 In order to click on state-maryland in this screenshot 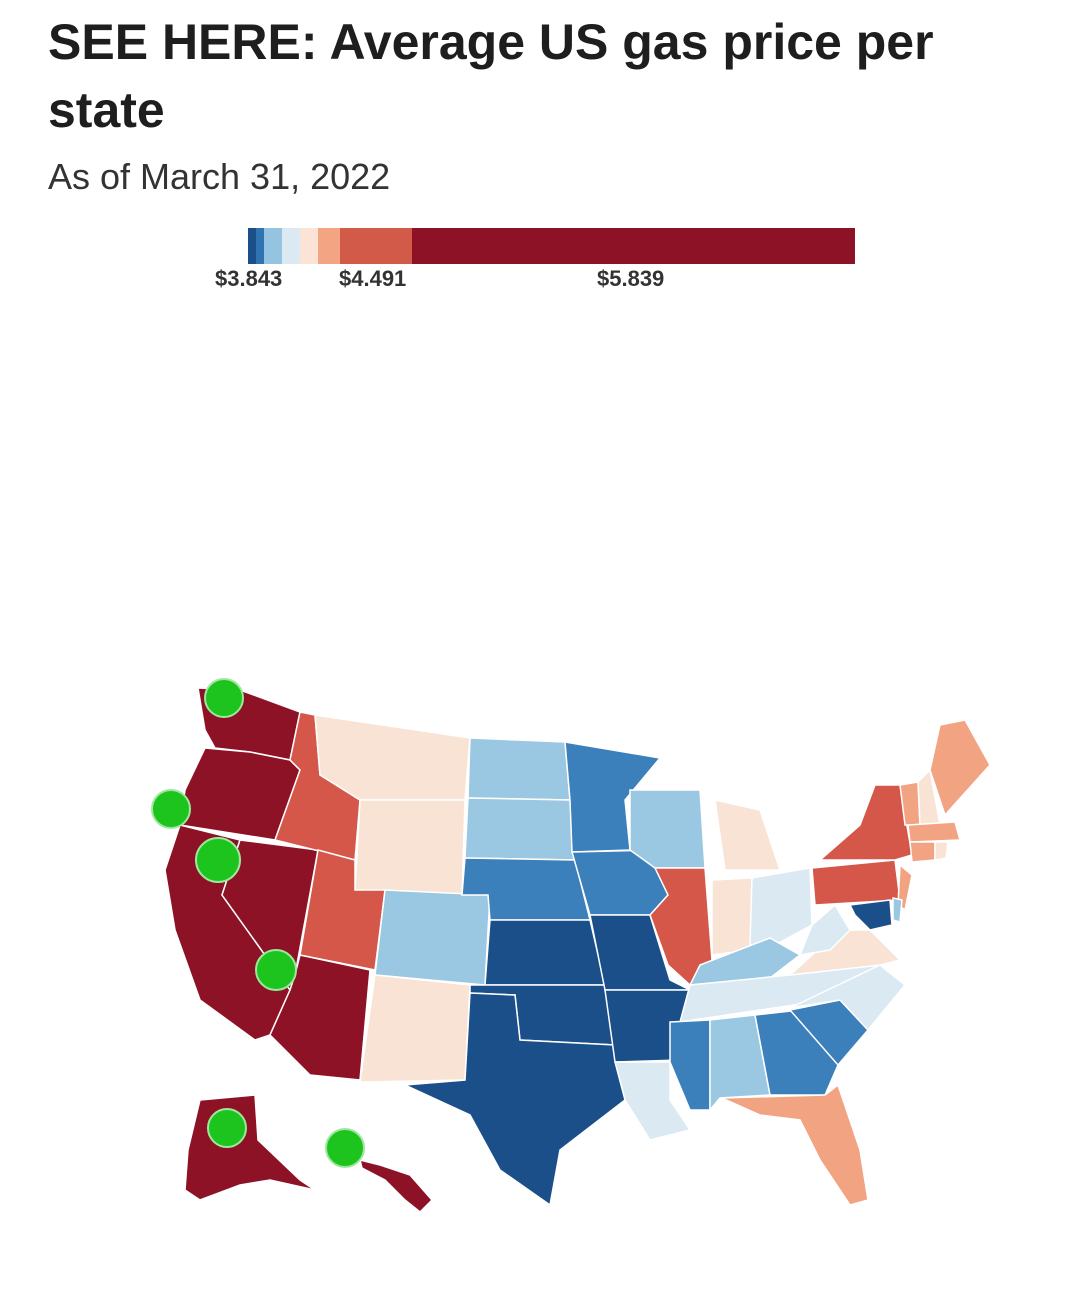, I will do `click(870, 915)`.